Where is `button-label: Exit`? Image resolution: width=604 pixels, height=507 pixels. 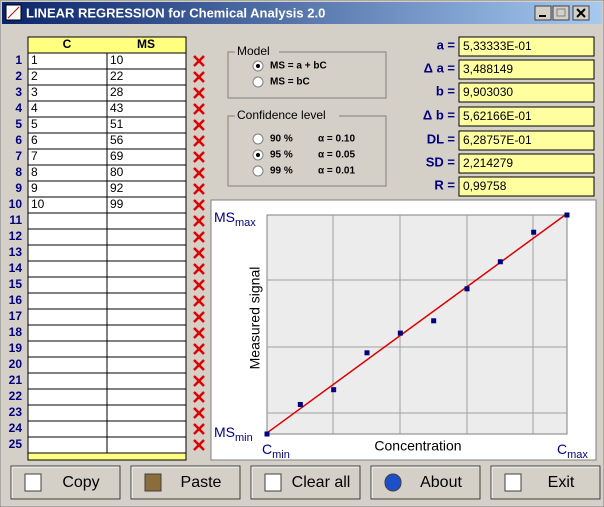
button-label: Exit is located at coordinates (561, 482).